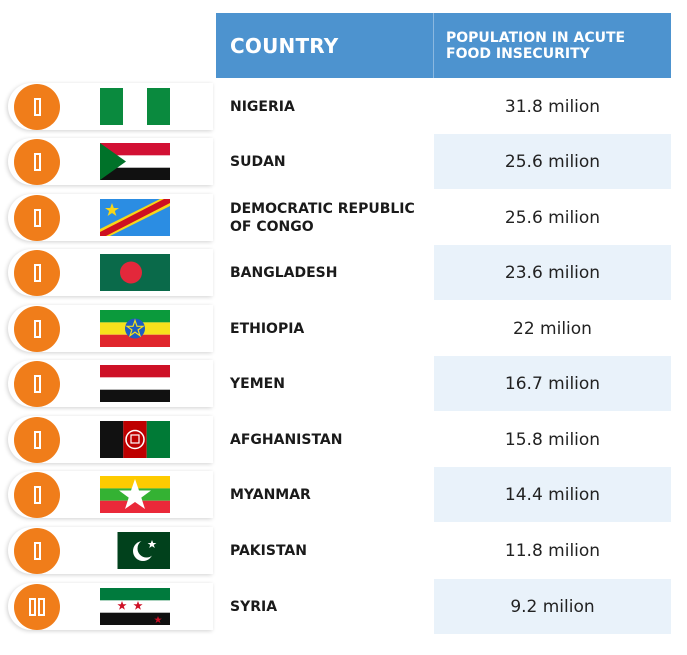  I want to click on country-name: SYRIA, so click(254, 606).